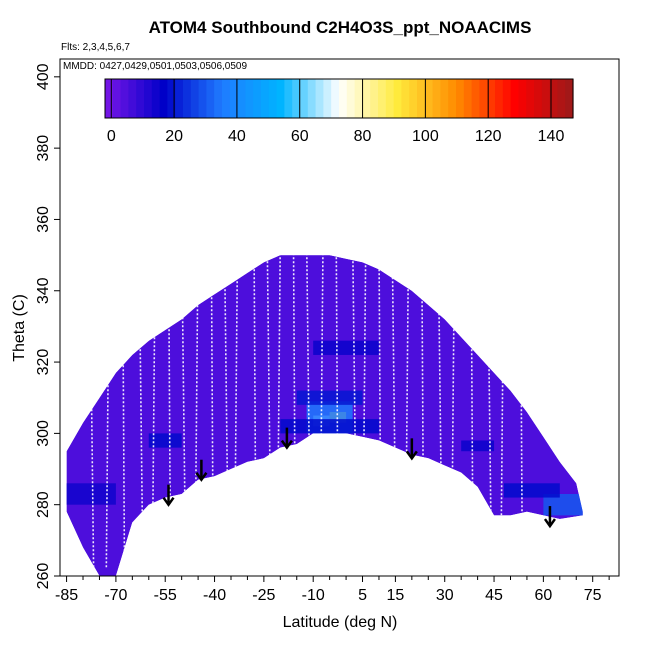  Describe the element at coordinates (593, 595) in the screenshot. I see `x-tick-label-11: 75` at that location.